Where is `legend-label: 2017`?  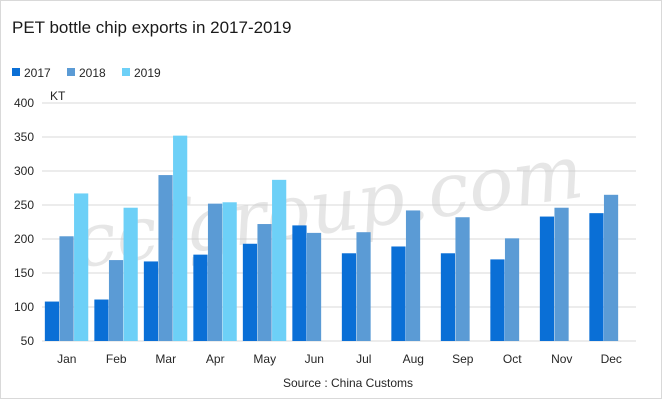
legend-label: 2017 is located at coordinates (37, 73).